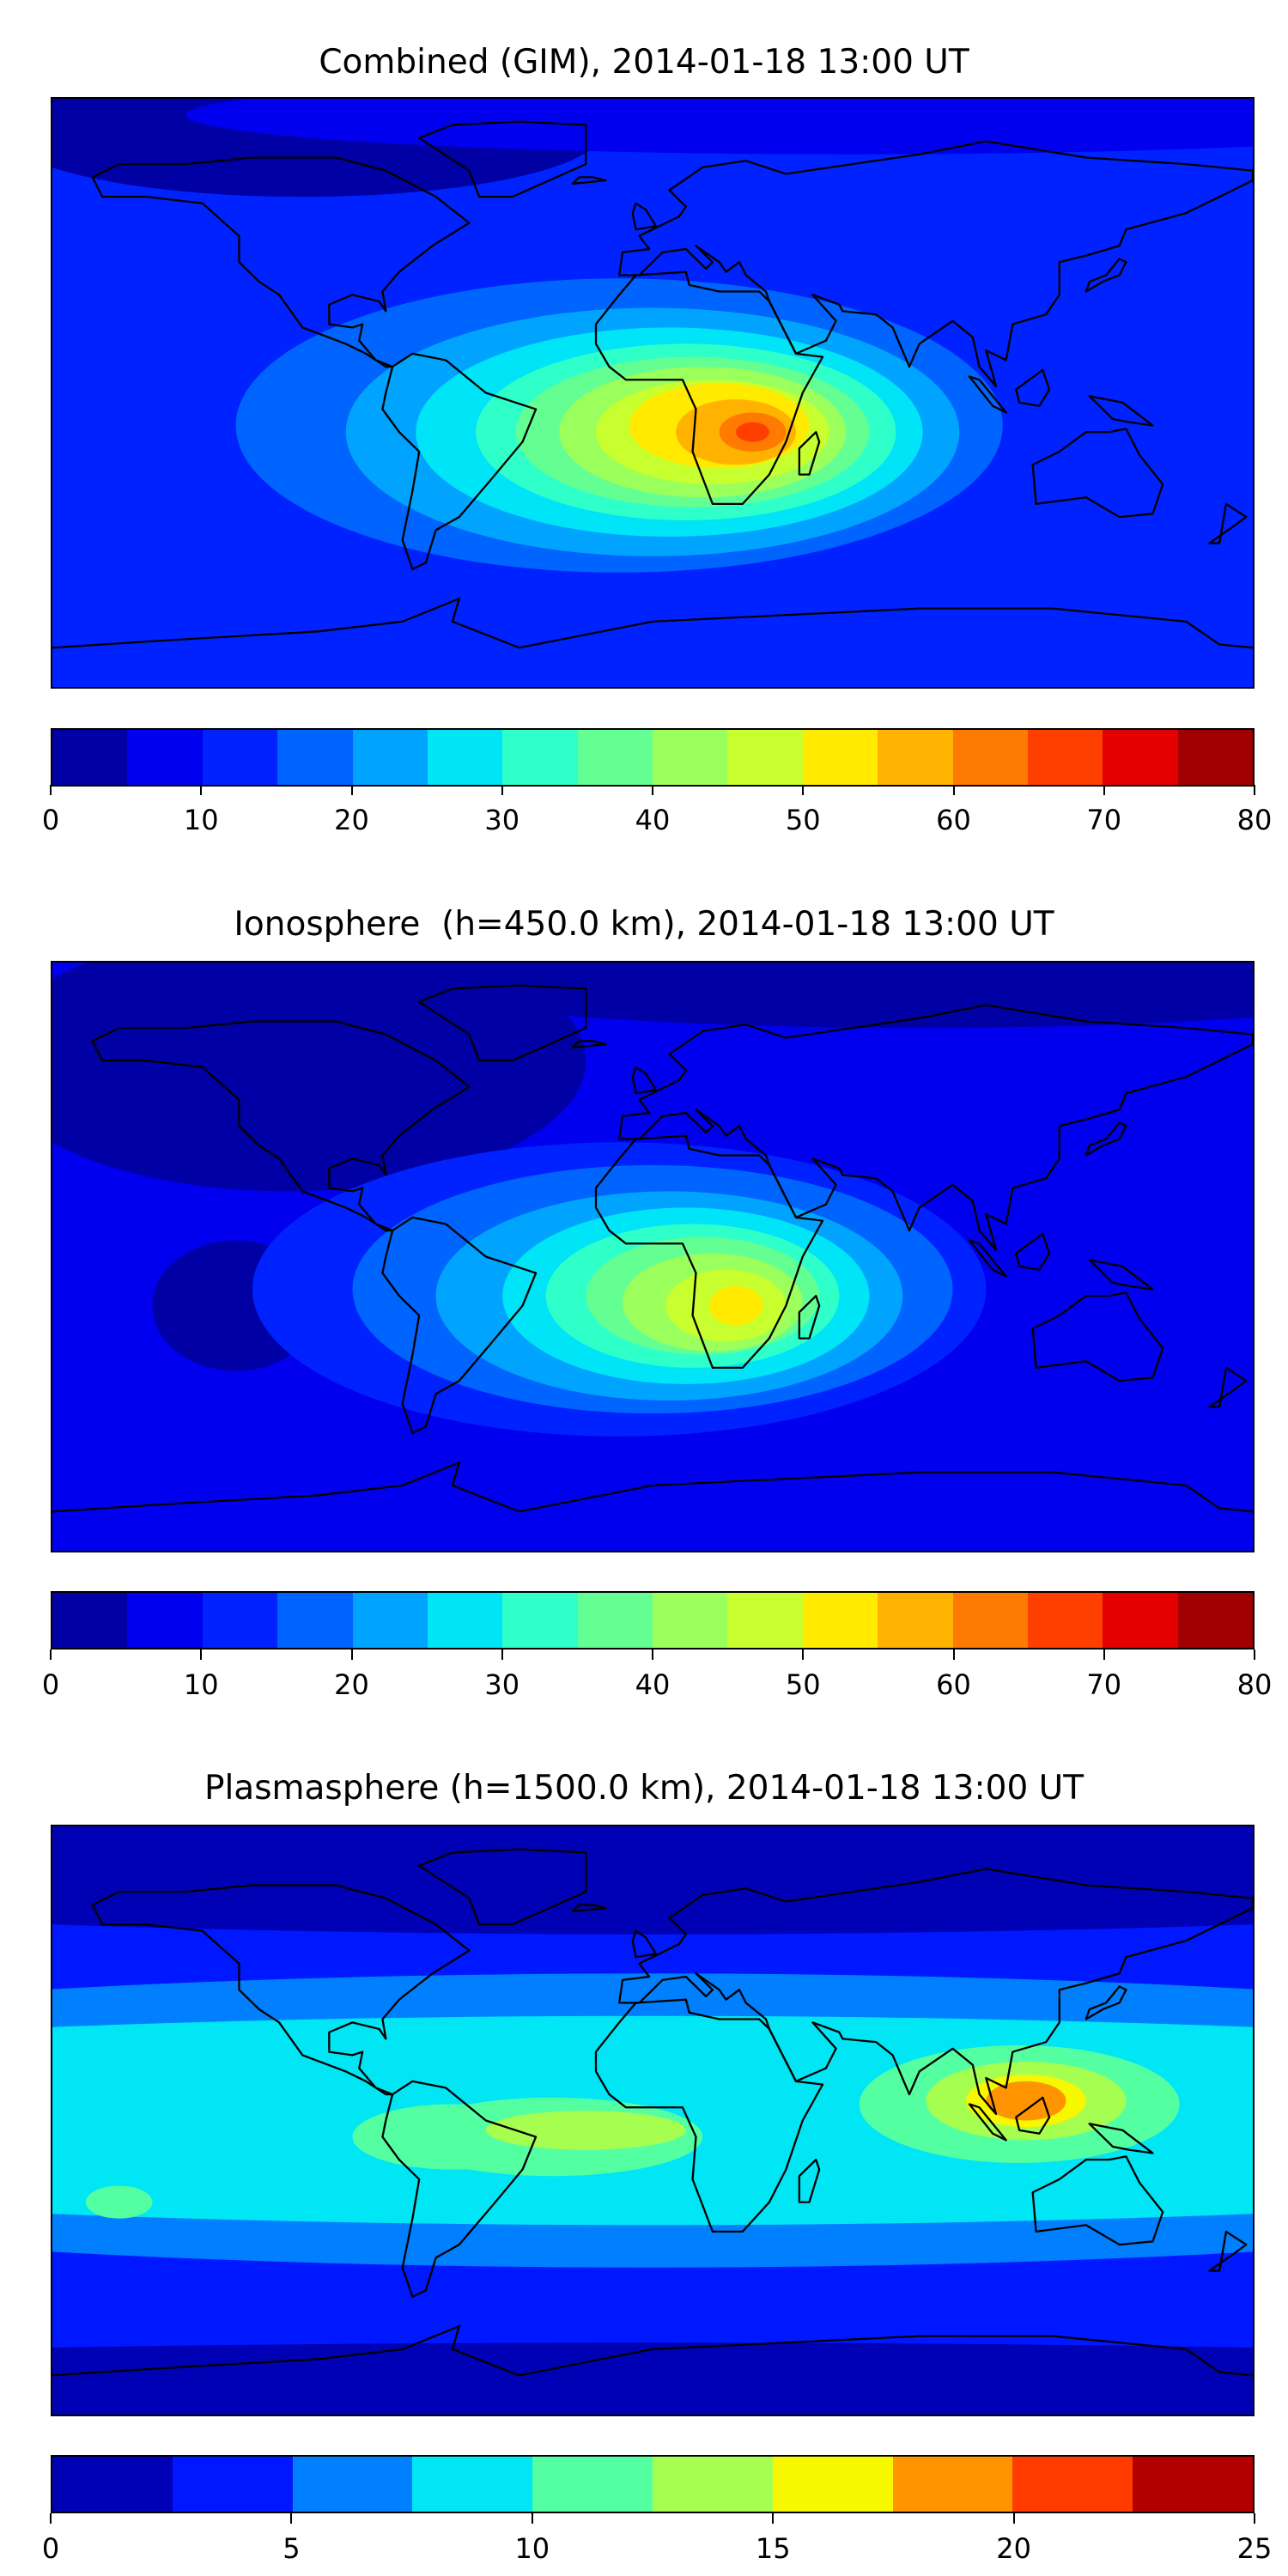 Image resolution: width=1288 pixels, height=2576 pixels. I want to click on colorbar-ticks-plasmasphere: 0 5 10 15 20 25, so click(657, 2539).